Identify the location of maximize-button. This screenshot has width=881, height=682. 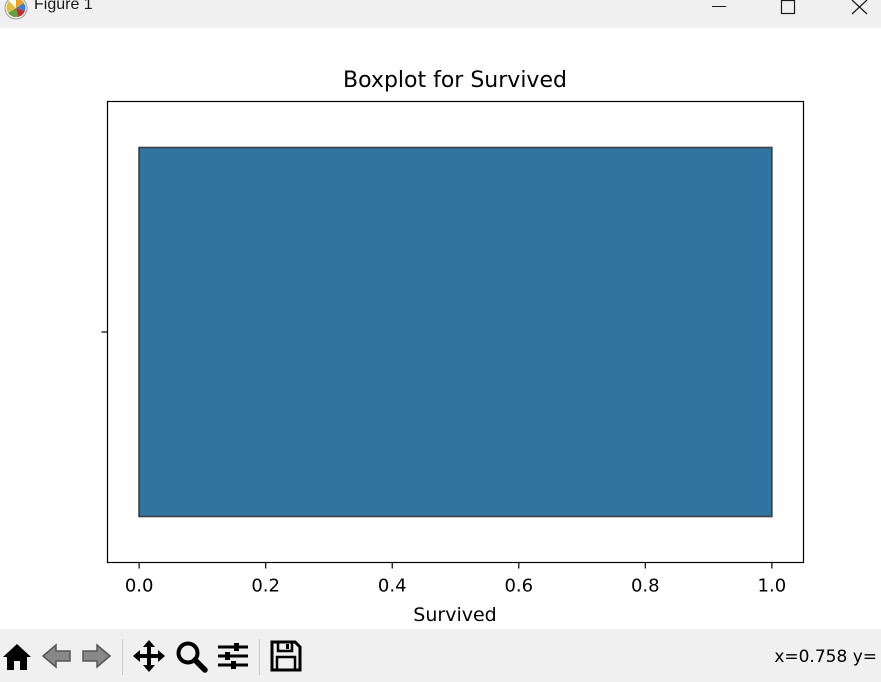
(788, 8).